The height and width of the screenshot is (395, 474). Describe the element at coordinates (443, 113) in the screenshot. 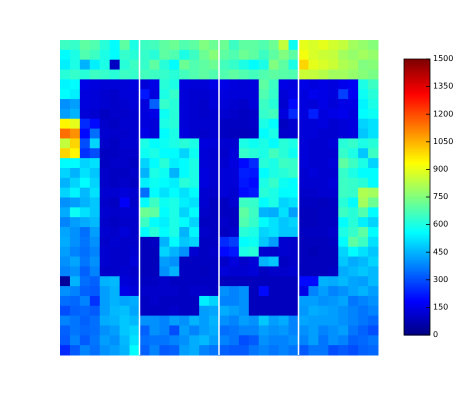

I see `color-bar-label: 1200` at that location.